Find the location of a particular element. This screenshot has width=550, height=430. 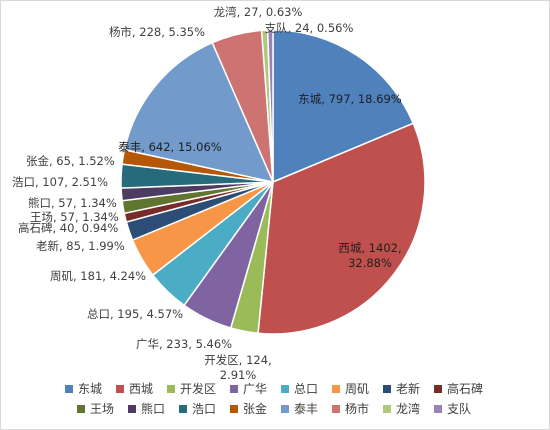

legend-item-8: 高石碑 is located at coordinates (458, 389).